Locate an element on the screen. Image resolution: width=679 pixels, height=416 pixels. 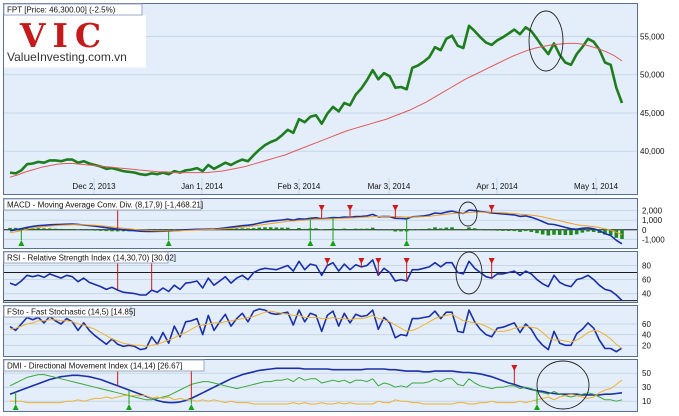
price-y-tick-label: 55,000 is located at coordinates (652, 36).